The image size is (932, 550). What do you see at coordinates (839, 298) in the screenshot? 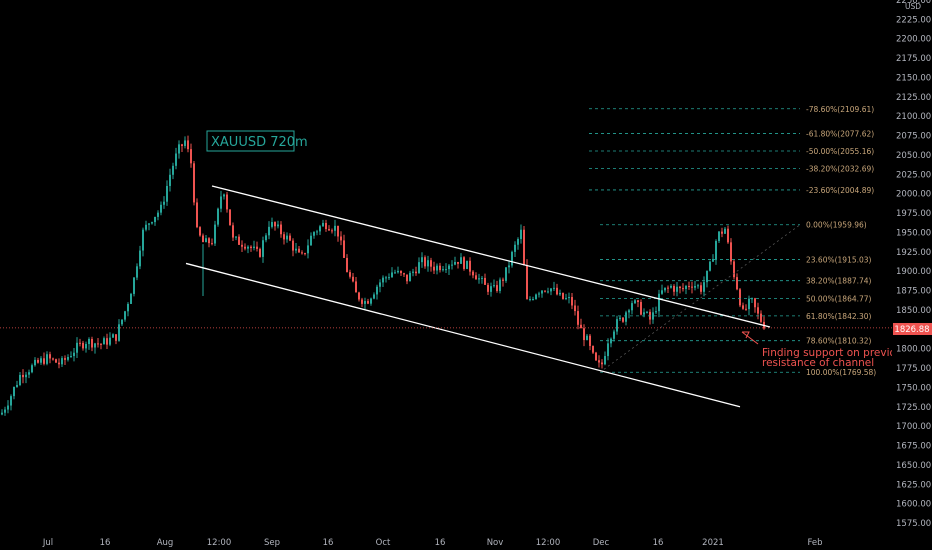
I see `fib-retracement-label: 50.00%(1864.77)` at bounding box center [839, 298].